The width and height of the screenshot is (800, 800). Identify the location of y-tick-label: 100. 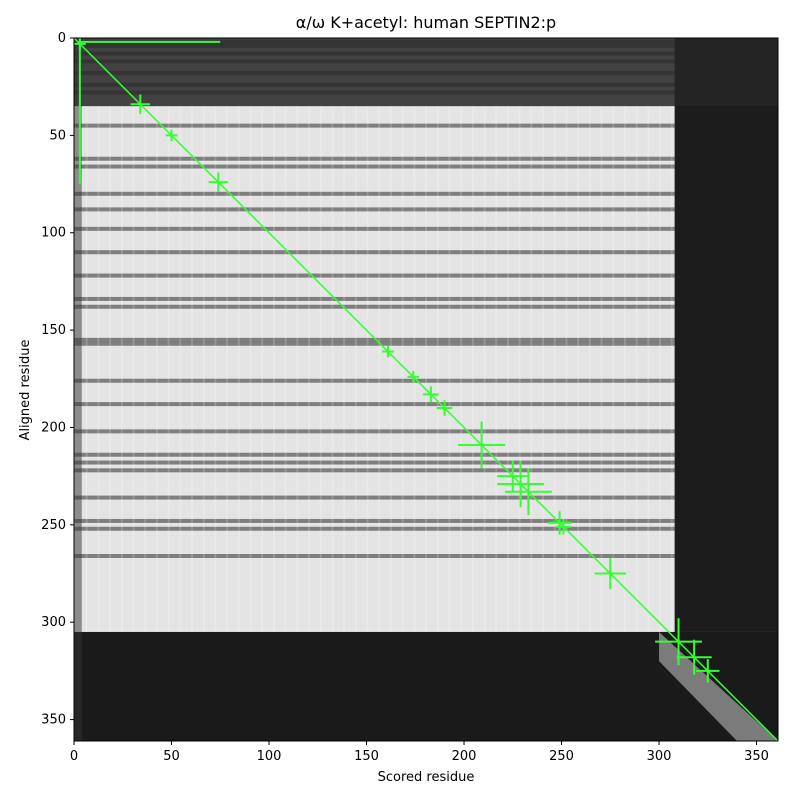
(53, 233).